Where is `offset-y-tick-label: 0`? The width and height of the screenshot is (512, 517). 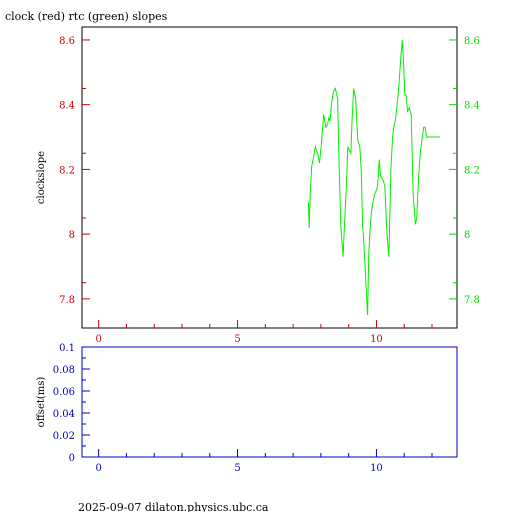
offset-y-tick-label: 0 is located at coordinates (72, 458).